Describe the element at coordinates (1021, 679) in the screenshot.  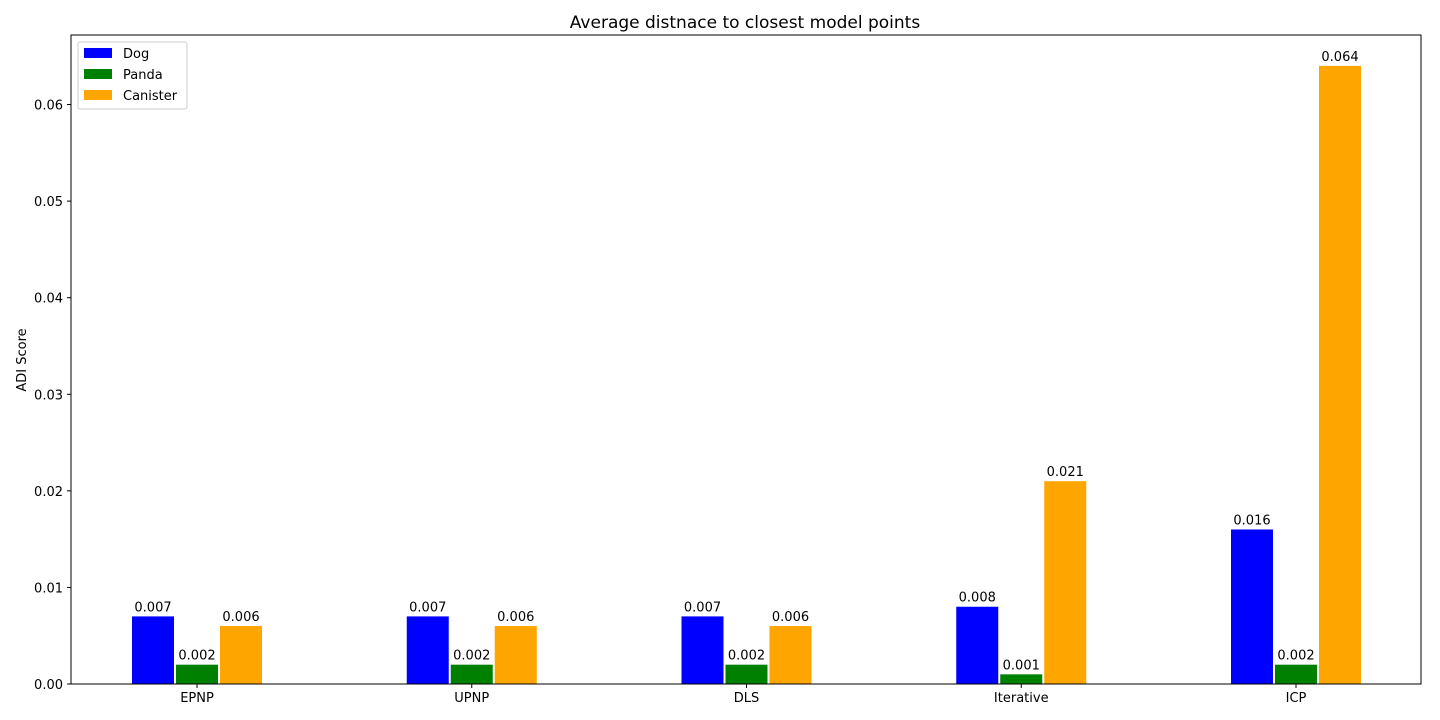
I see `bar-panda-iterative` at that location.